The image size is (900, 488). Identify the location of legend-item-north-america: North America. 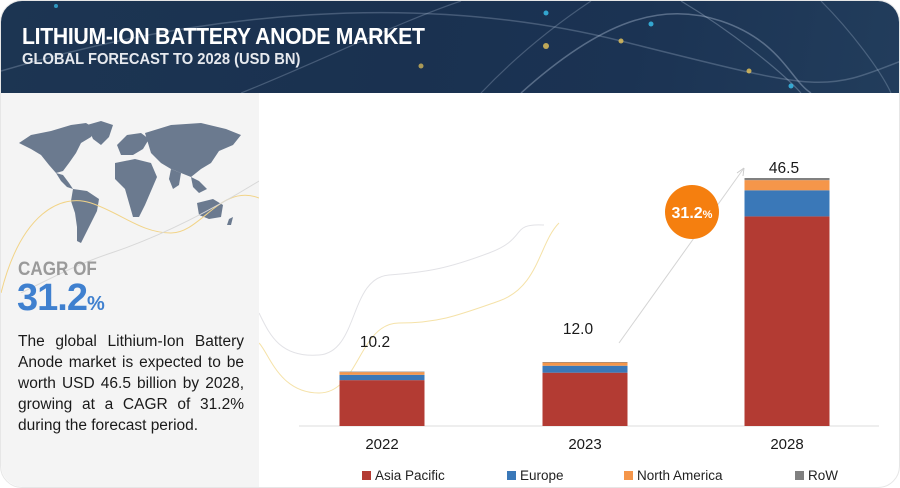
(673, 475).